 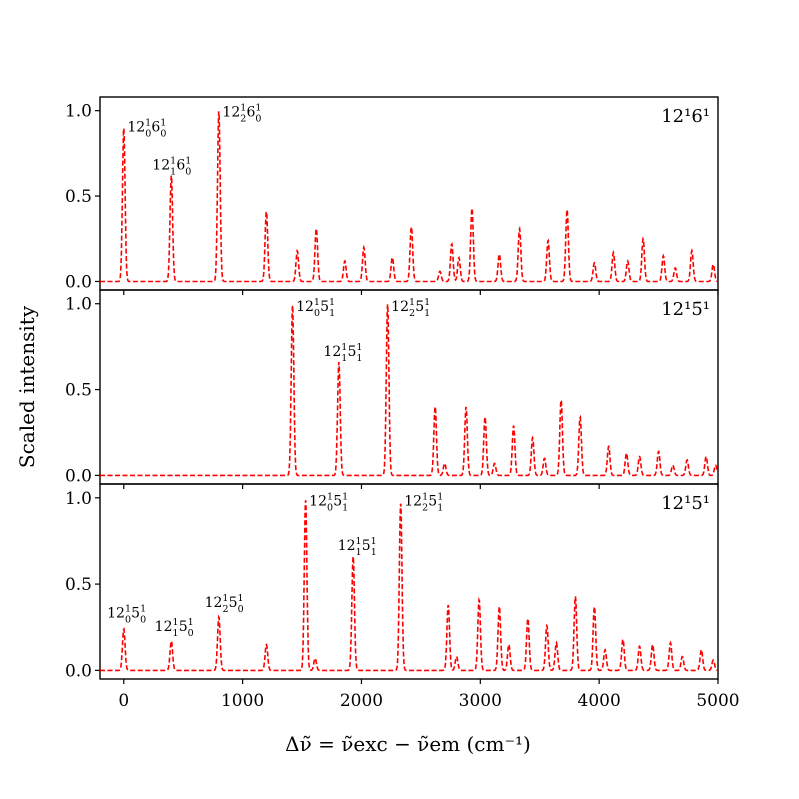 I want to click on peak-annotation: 121 2 51 1, so click(x=423, y=502).